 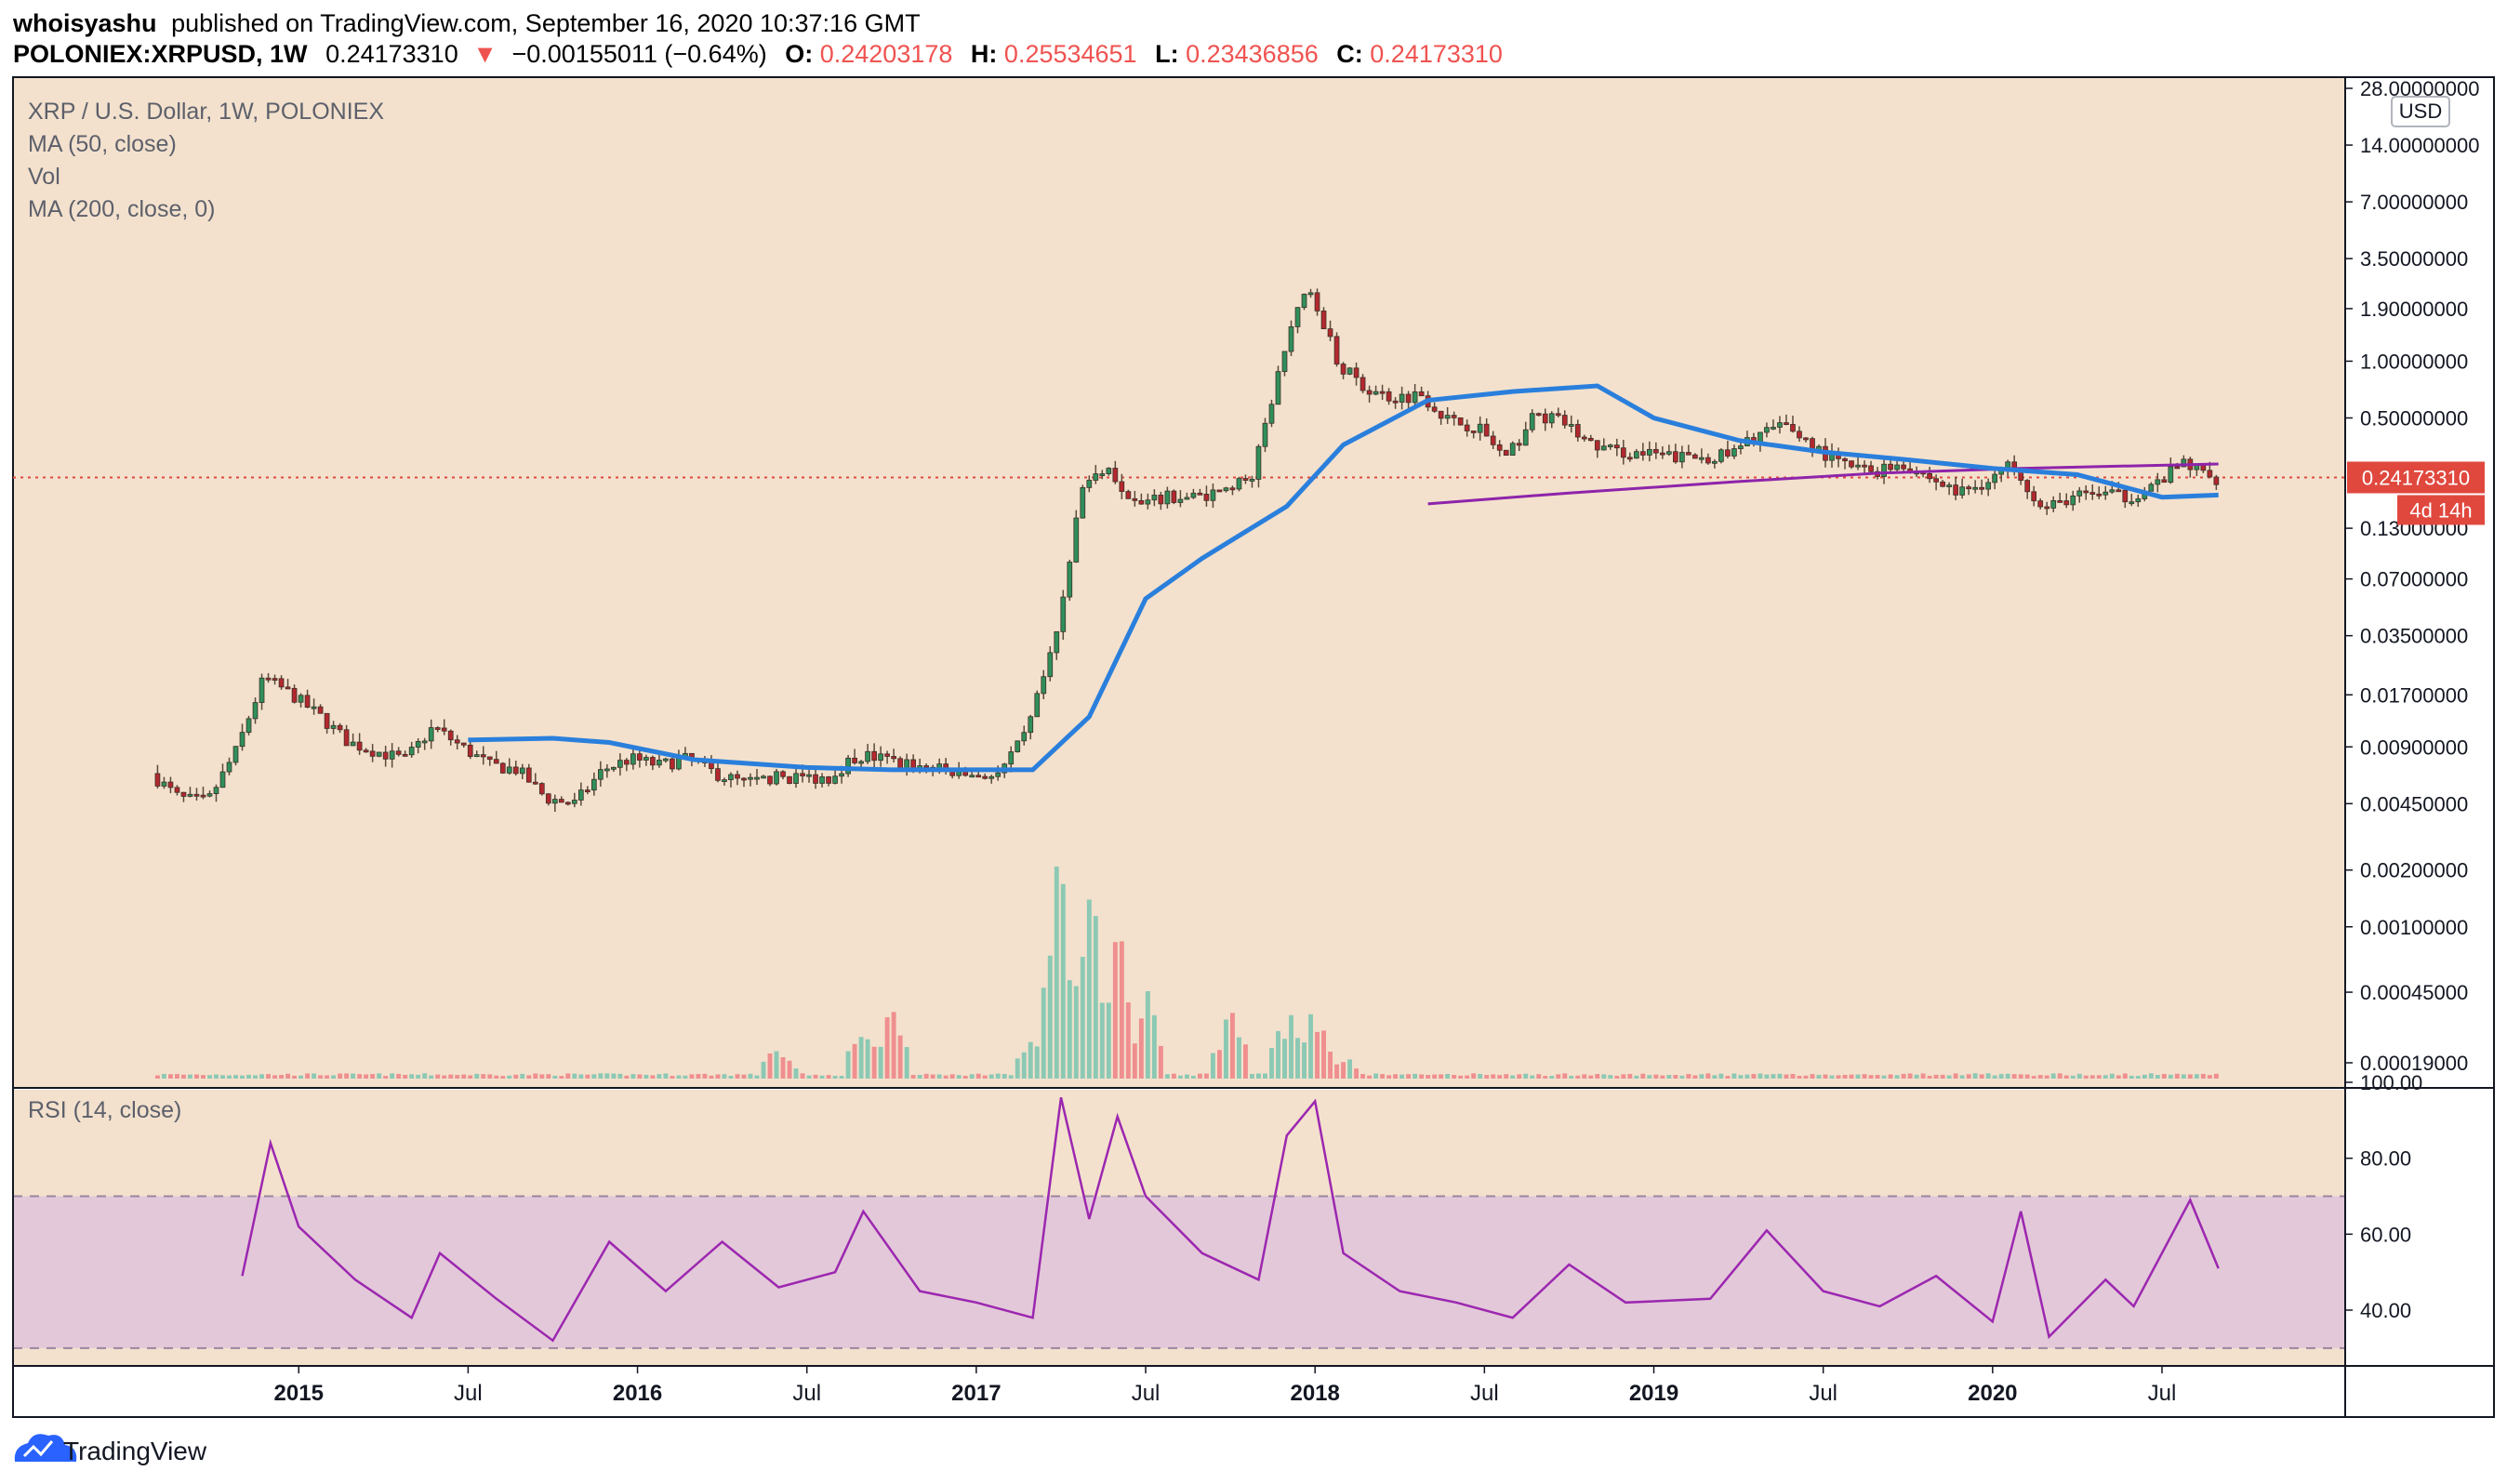 I want to click on tradingview-logo: TradingView, so click(x=110, y=1449).